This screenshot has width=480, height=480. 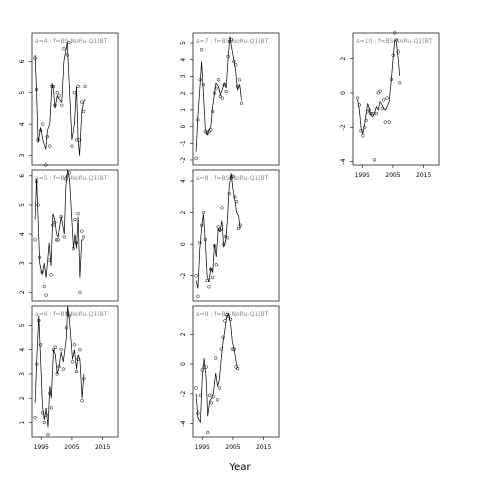 I want to click on panel-1: a=4 : f=BS-NoRu-Q1(BT 3 4 5 6, so click(x=69, y=99).